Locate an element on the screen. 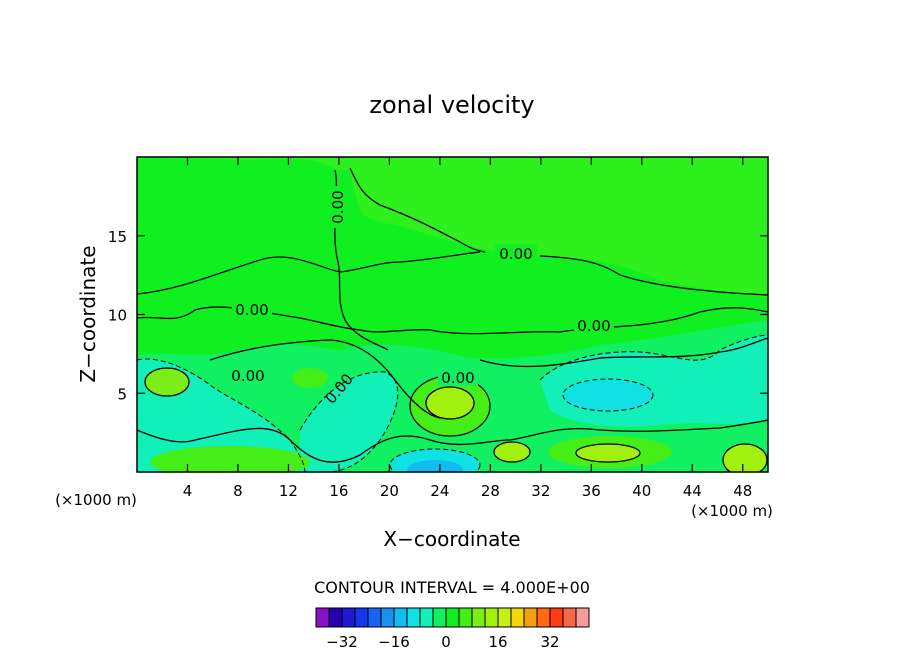 The width and height of the screenshot is (904, 654). neg-band-mid is located at coordinates (349, 421).